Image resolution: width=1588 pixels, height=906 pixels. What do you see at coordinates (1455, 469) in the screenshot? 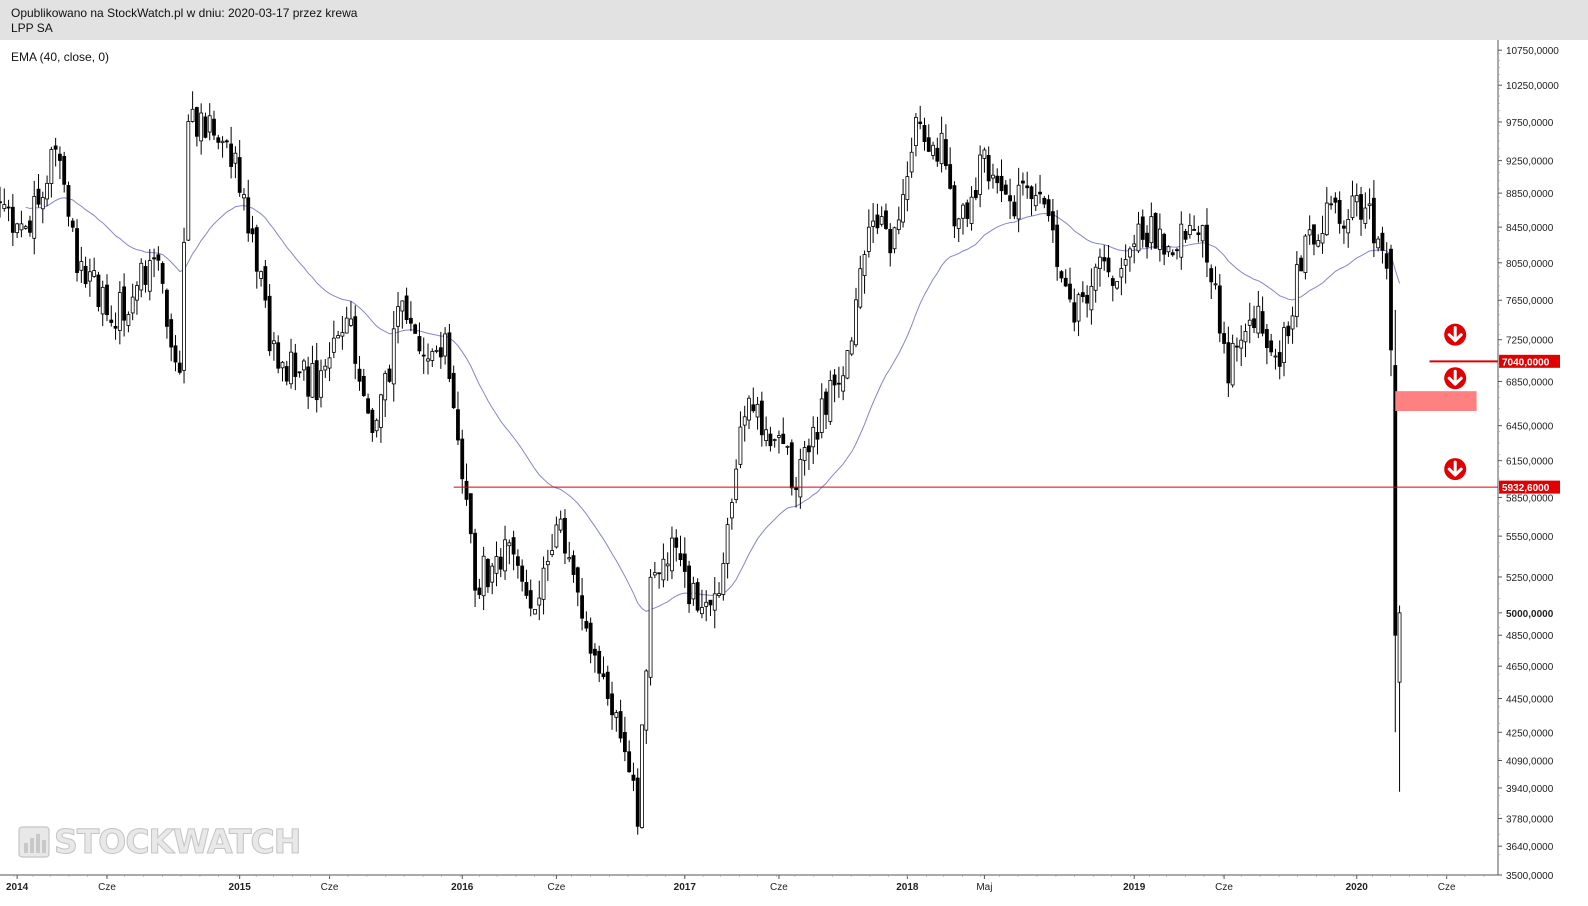
I see `down-arrow-icon` at bounding box center [1455, 469].